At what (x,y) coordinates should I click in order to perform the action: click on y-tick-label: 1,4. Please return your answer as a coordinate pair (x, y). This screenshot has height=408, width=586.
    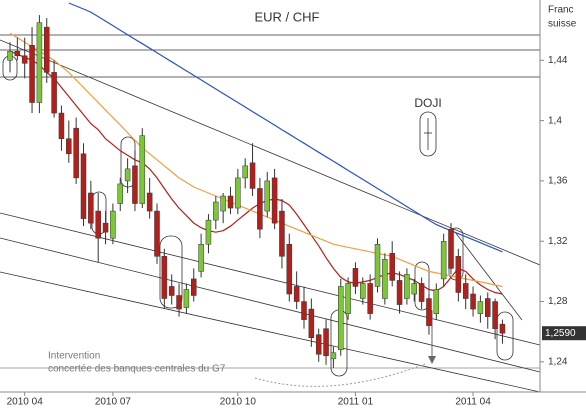
    Looking at the image, I should click on (555, 120).